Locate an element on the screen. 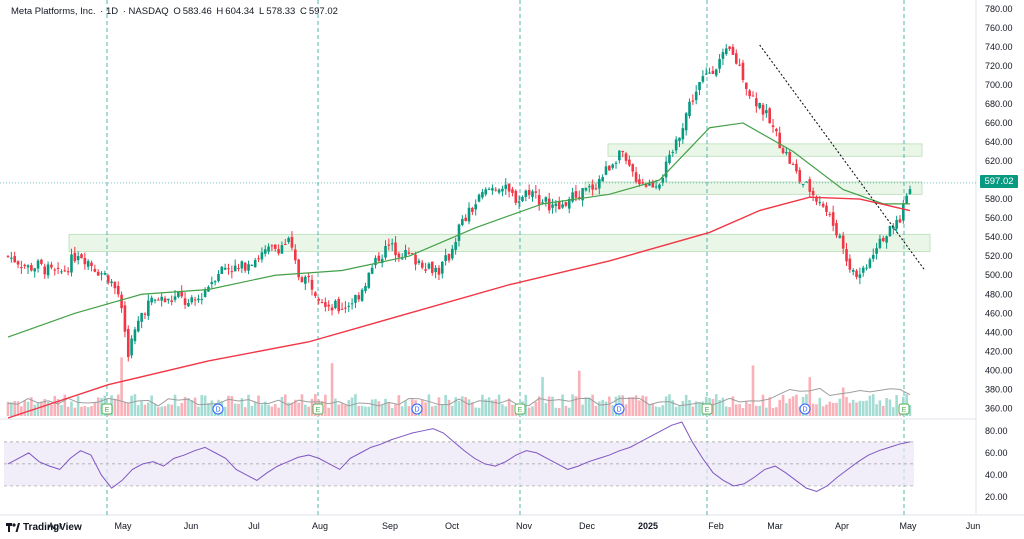 This screenshot has width=1024, height=539. time-tick-label: Dec is located at coordinates (587, 526).